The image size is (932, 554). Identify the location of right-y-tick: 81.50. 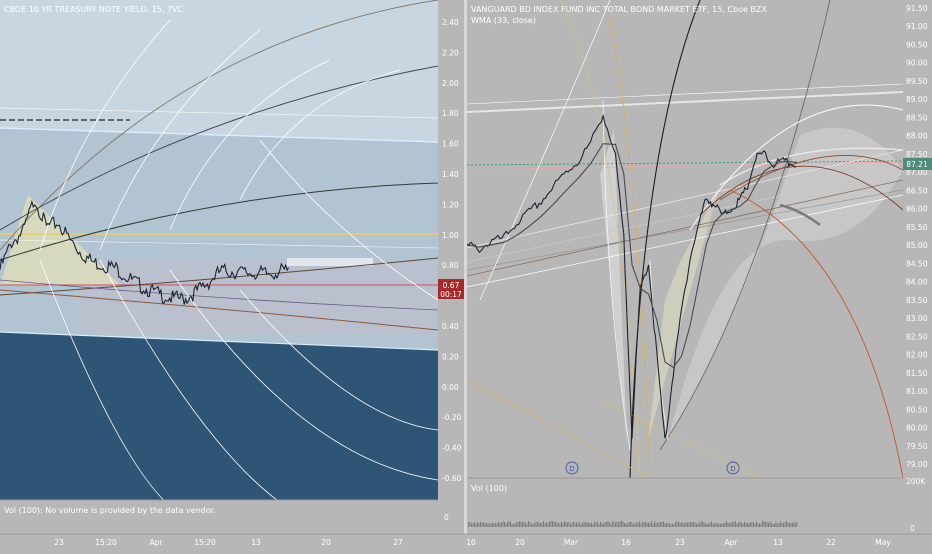
(917, 373).